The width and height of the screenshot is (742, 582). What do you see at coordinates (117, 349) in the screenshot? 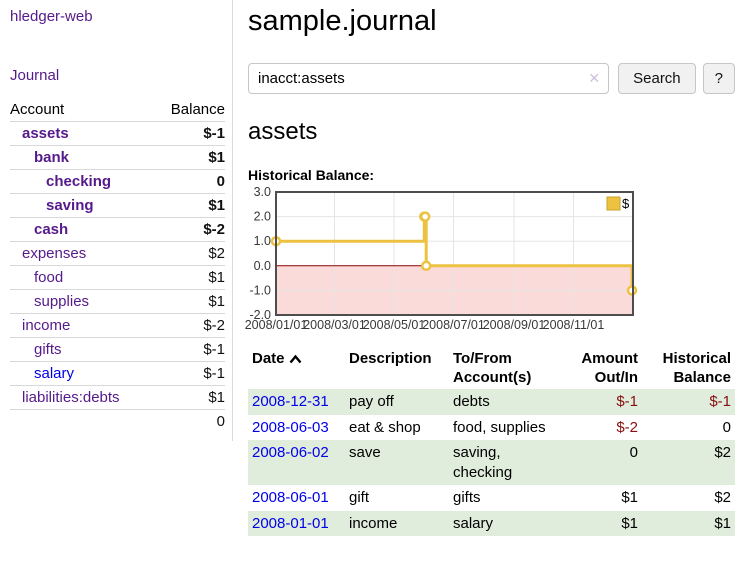
I see `account-row: gifts $-1` at bounding box center [117, 349].